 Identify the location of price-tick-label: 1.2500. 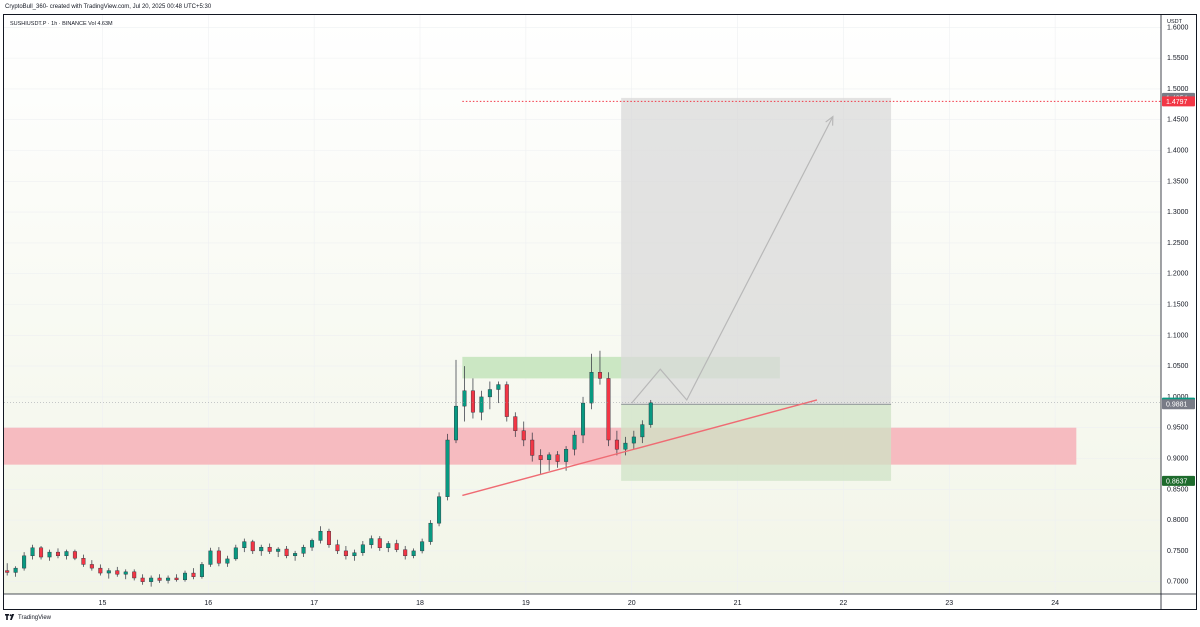
(1178, 243).